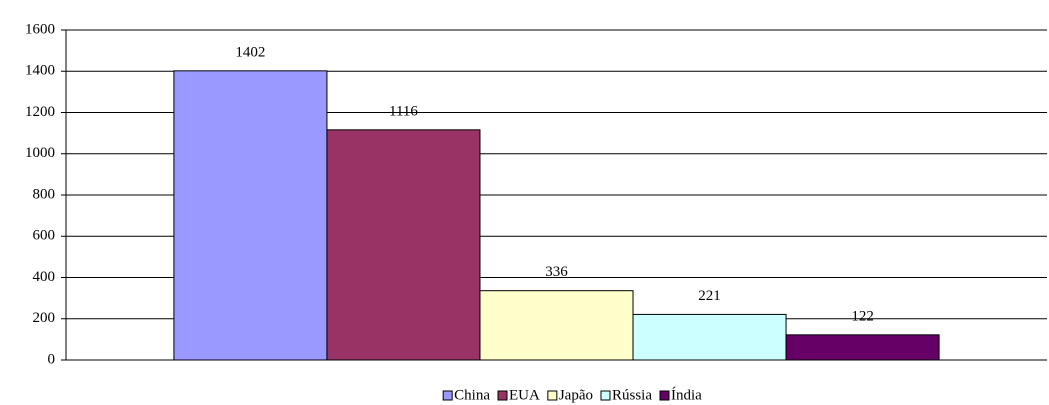 The height and width of the screenshot is (405, 1049). Describe the element at coordinates (52, 359) in the screenshot. I see `y-tick-label: 0` at that location.